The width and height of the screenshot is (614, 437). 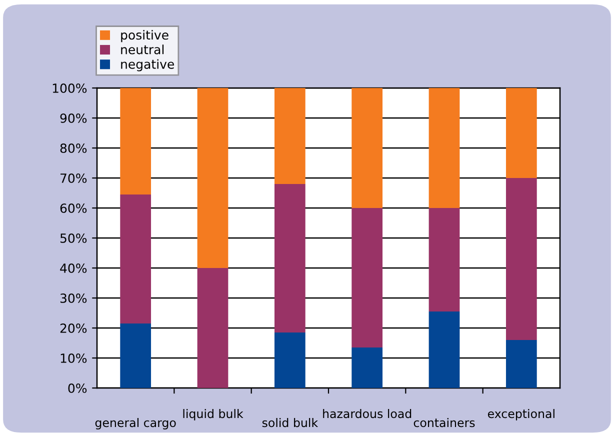 I want to click on y-tick-label: 80%, so click(x=73, y=148).